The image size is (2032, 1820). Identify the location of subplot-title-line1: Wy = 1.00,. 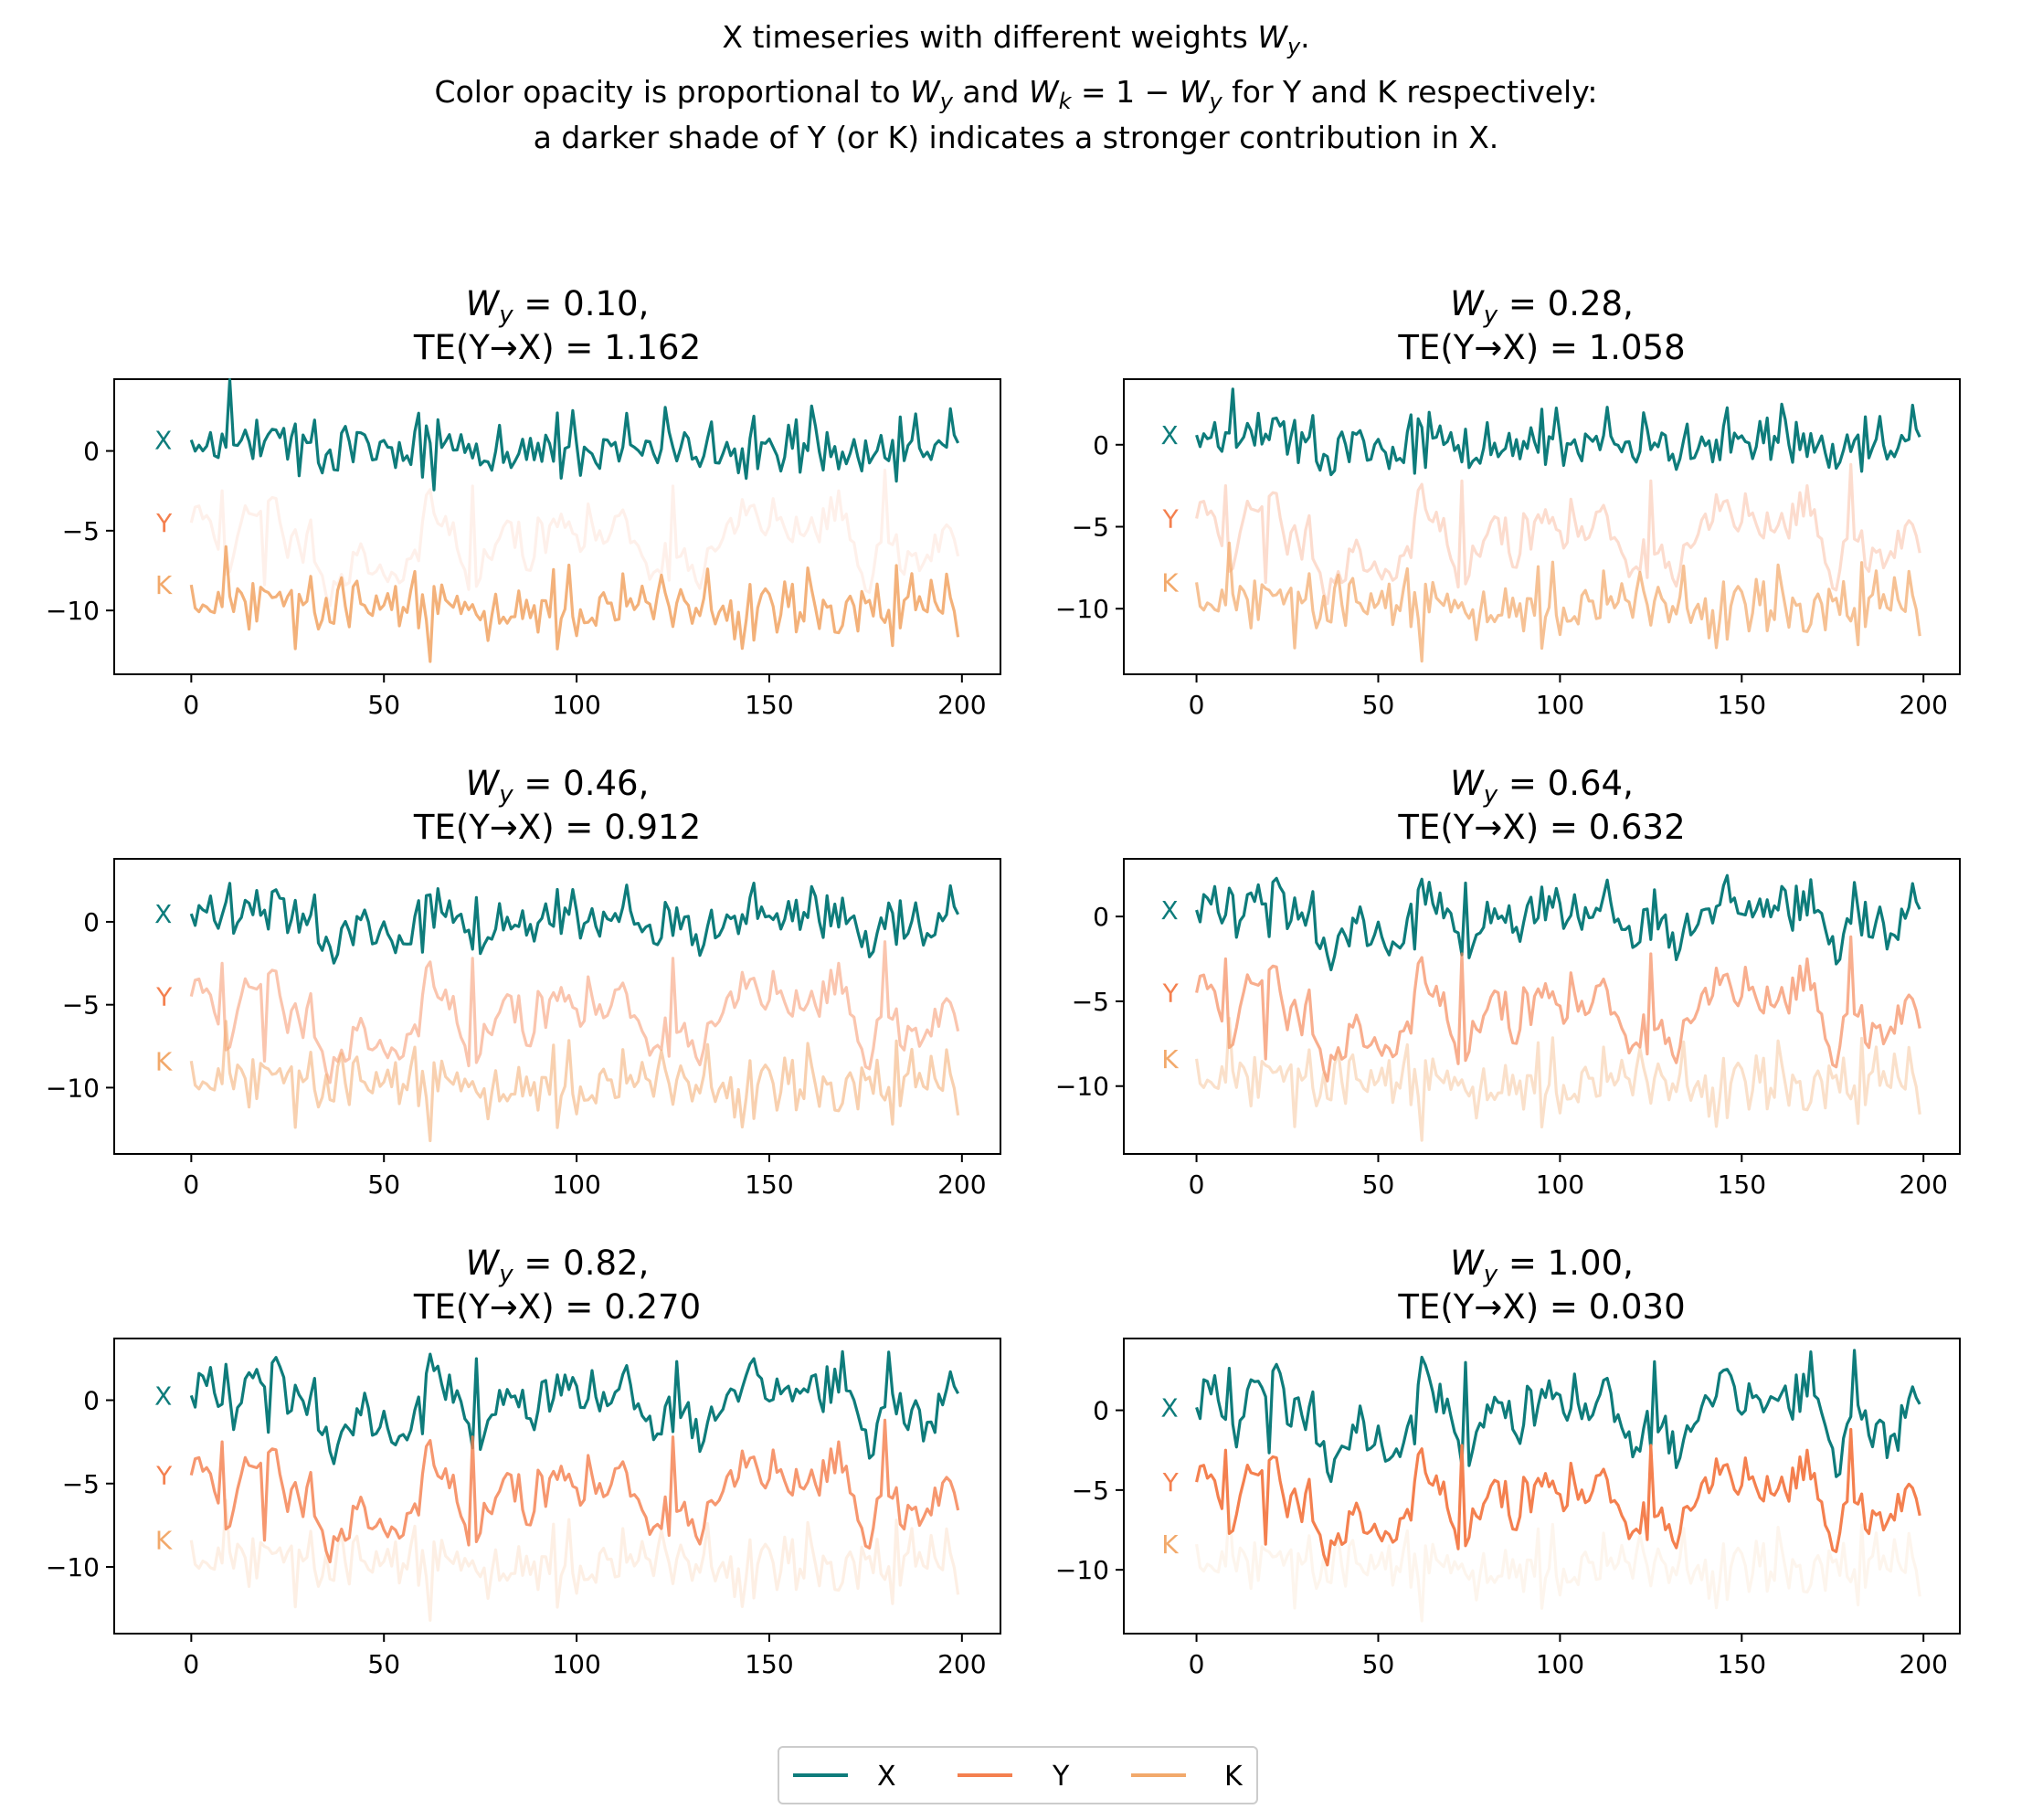
(1542, 1266).